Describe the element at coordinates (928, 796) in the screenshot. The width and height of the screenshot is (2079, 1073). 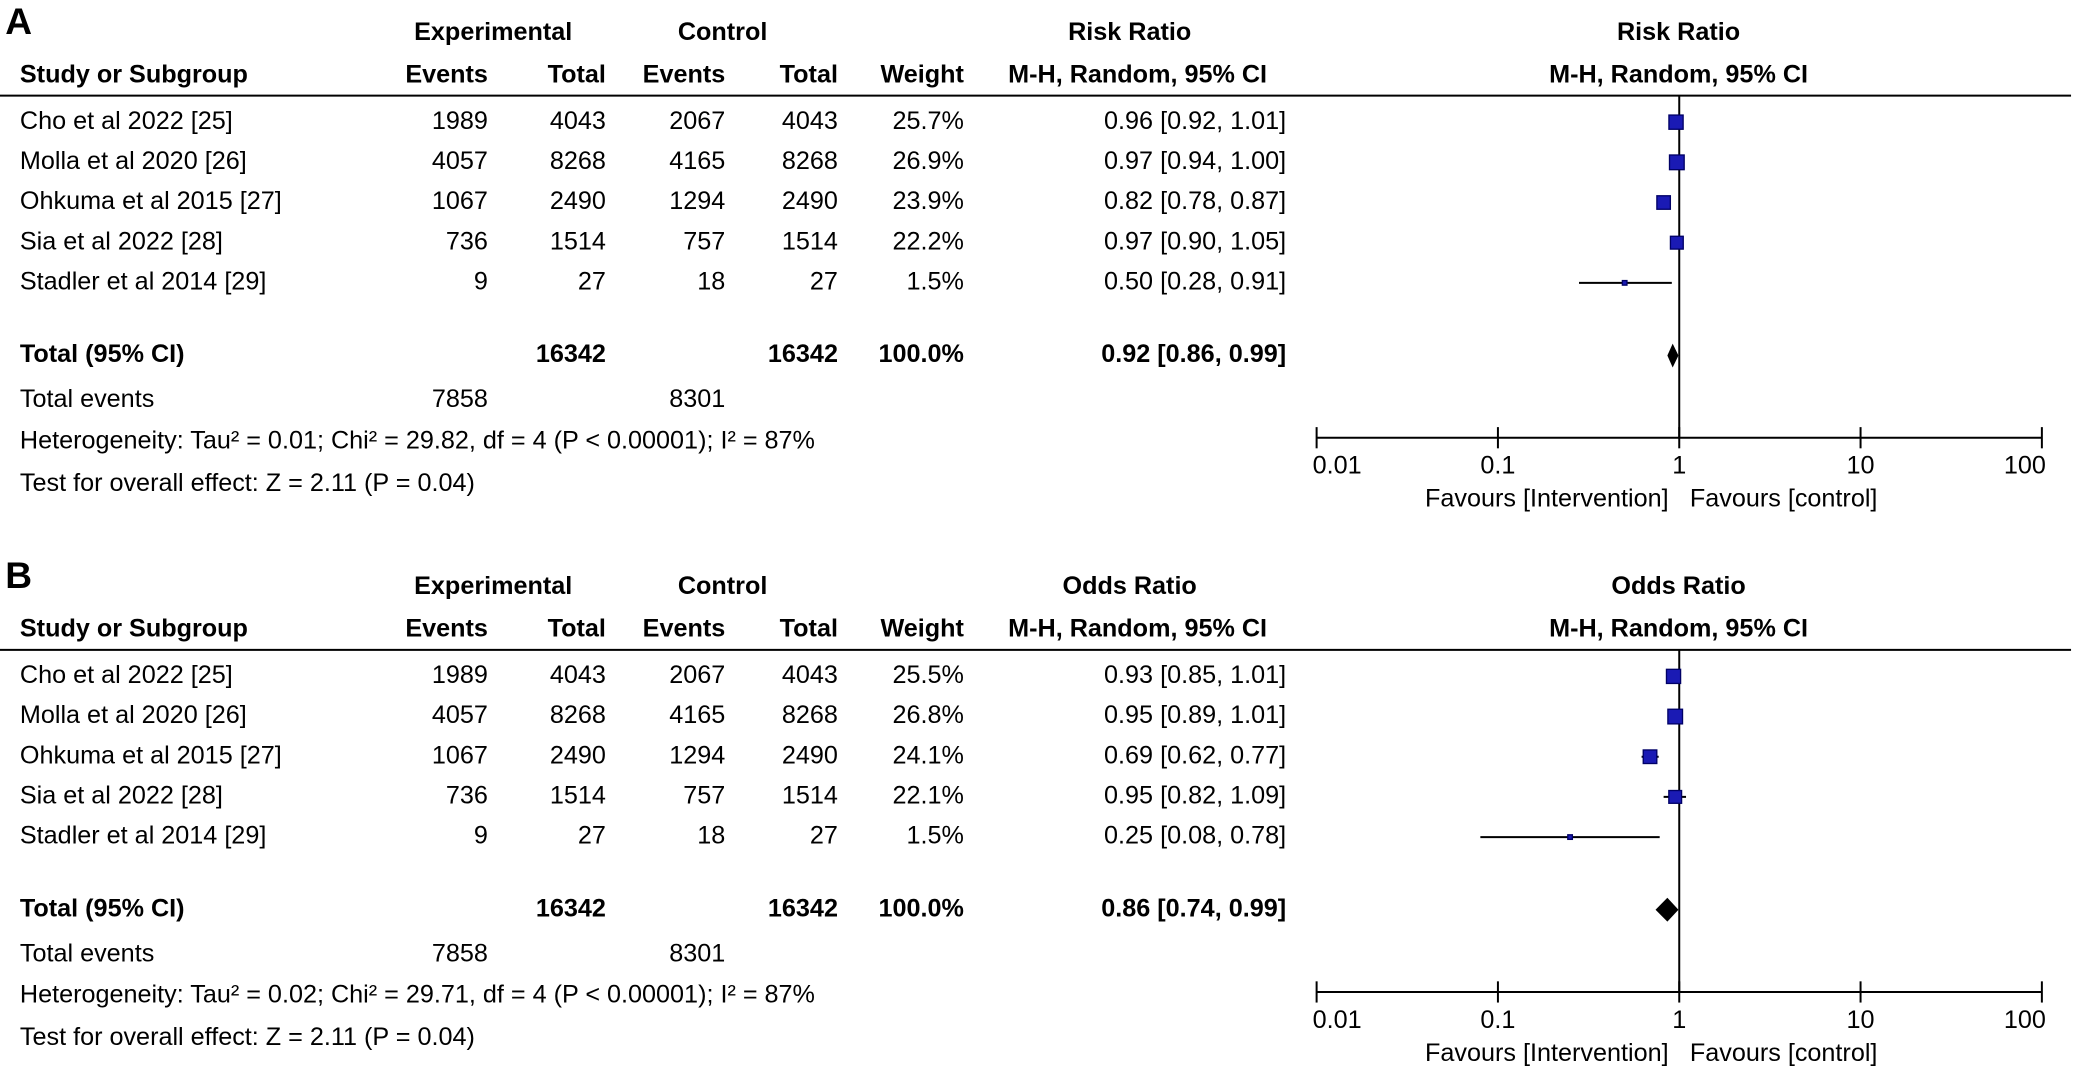
I see `cell: 22.1%` at that location.